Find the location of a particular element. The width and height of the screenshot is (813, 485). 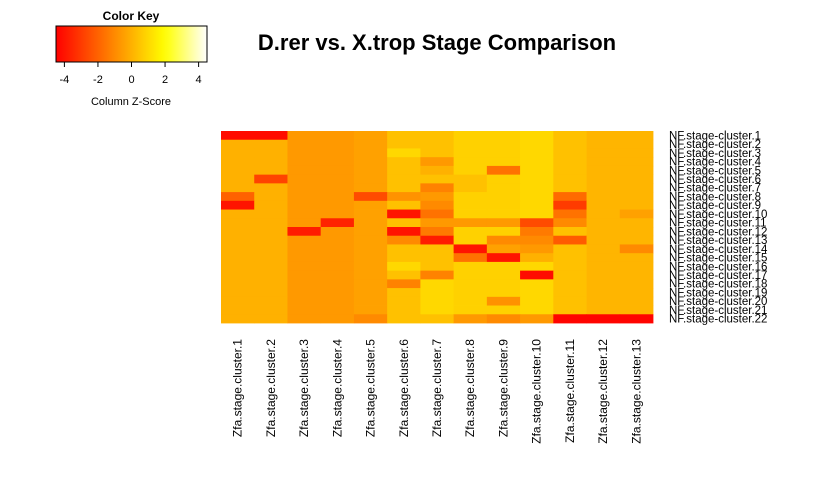

row-label: NF.stage-cluster.12 is located at coordinates (718, 232).